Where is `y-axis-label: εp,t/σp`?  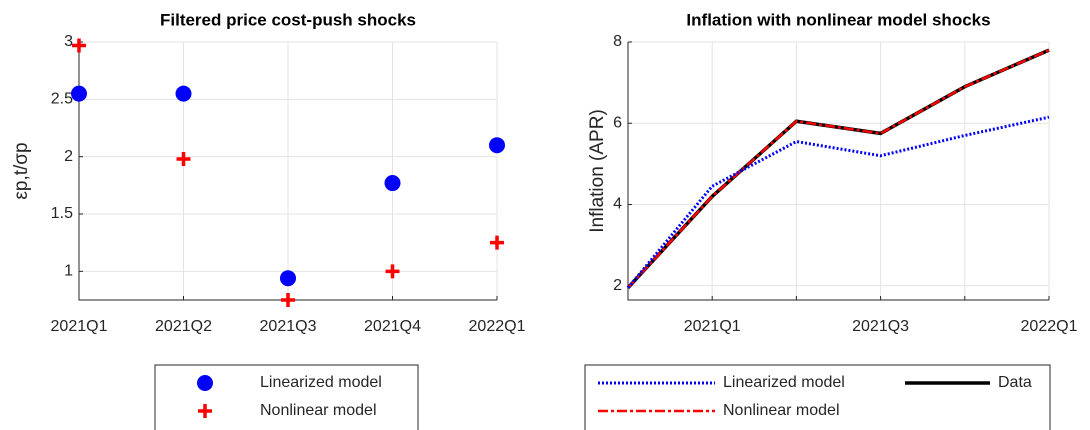
y-axis-label: εp,t/σp is located at coordinates (21, 170).